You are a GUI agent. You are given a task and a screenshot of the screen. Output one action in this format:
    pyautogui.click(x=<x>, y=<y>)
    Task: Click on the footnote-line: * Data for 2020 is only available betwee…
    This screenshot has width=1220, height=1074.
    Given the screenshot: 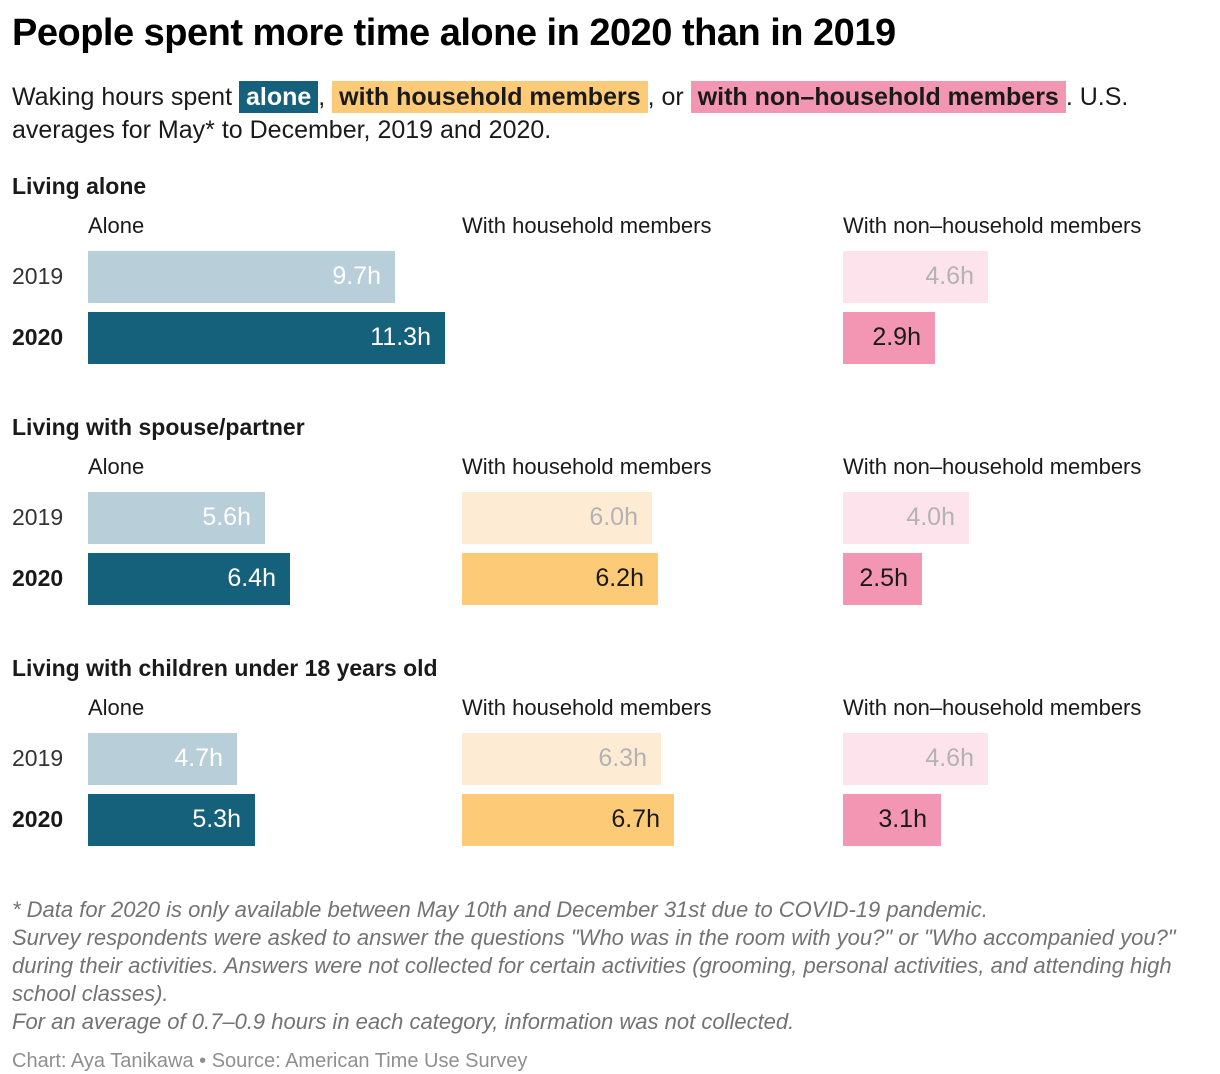 What is the action you would take?
    pyautogui.click(x=500, y=909)
    